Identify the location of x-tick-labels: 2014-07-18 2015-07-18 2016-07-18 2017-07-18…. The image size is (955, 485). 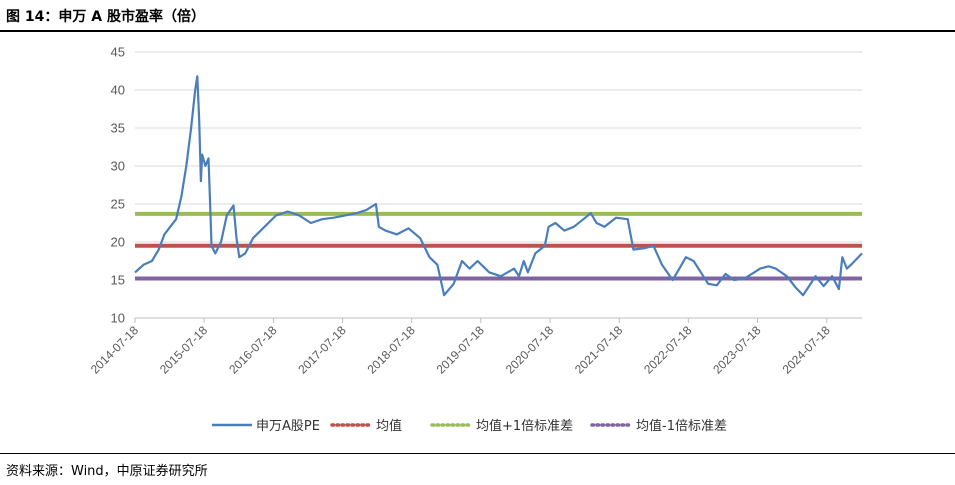
(460, 350).